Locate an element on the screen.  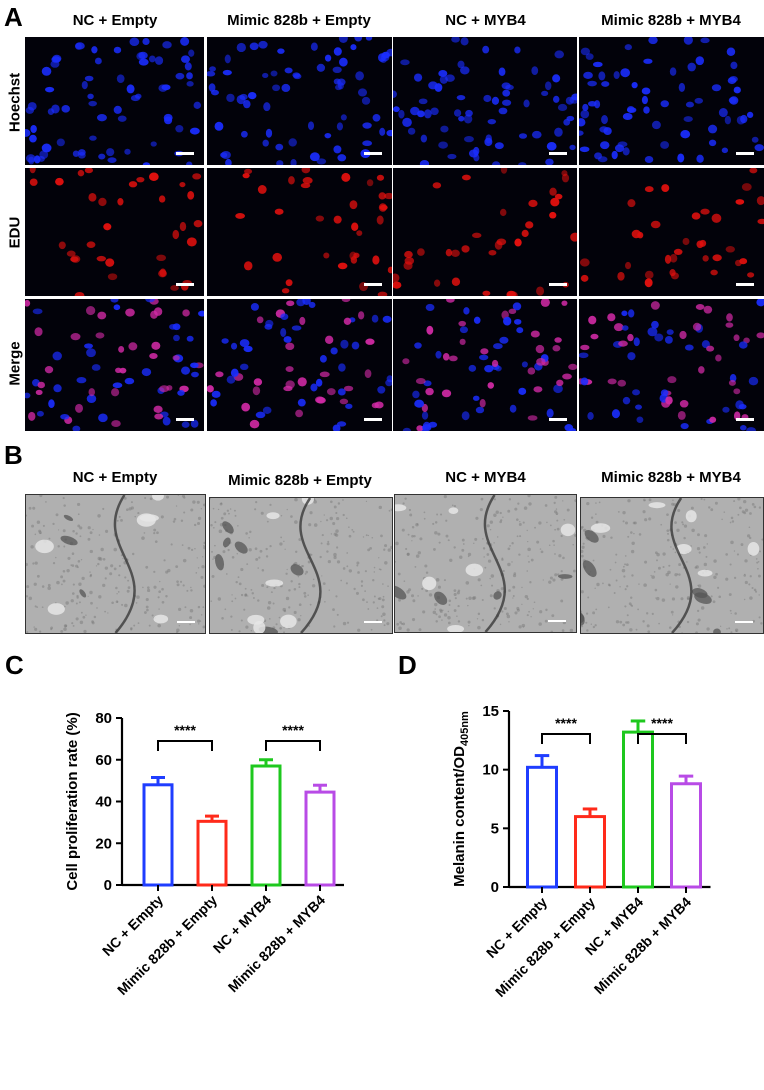
y-tick-label: 15 is located at coordinates (490, 711).